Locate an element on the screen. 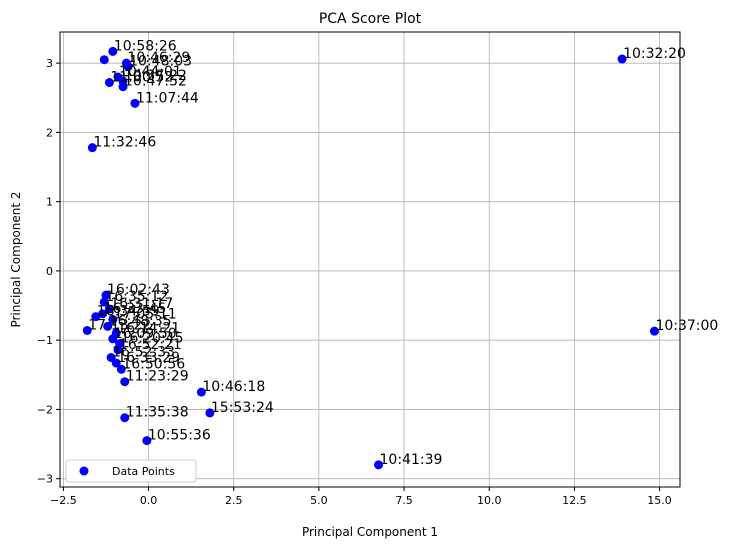 The height and width of the screenshot is (547, 736). data-point-label: 16:34:59 is located at coordinates (128, 312).